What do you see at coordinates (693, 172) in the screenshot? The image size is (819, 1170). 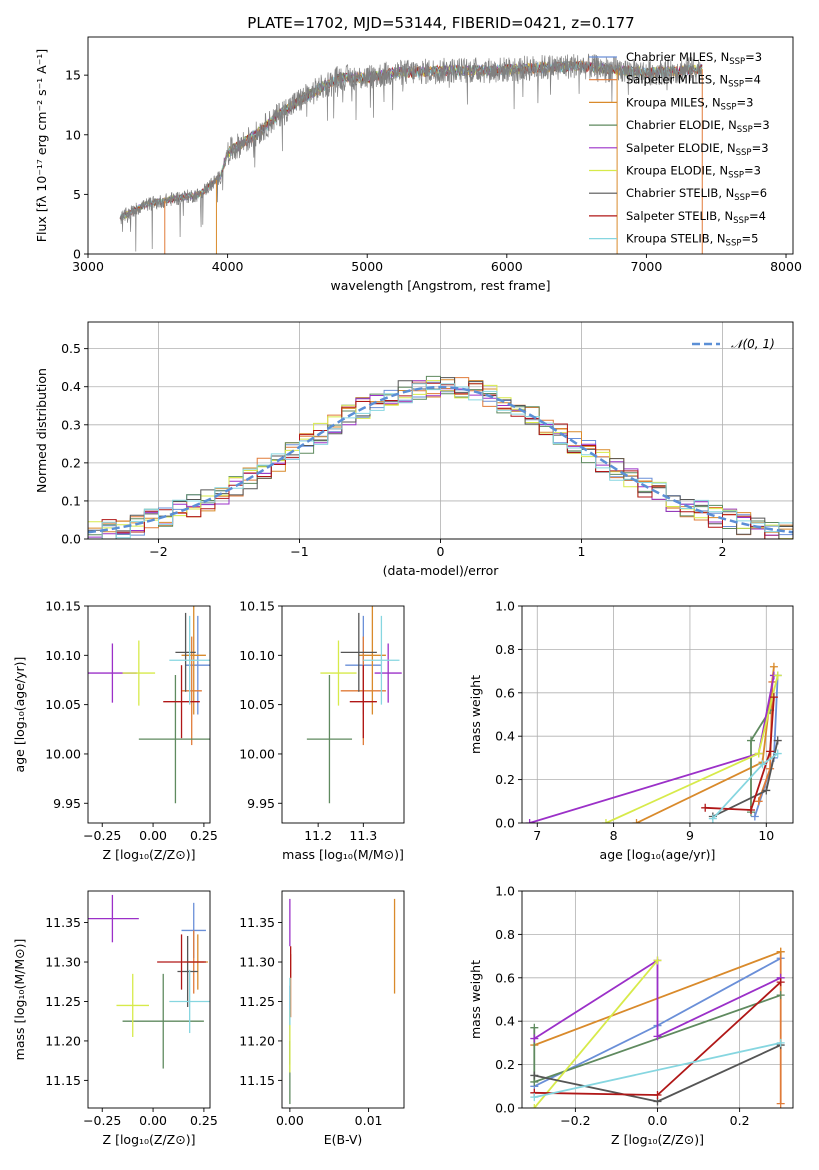 I see `legend-label-5: Kroupa ELODIE, NSSP=3` at bounding box center [693, 172].